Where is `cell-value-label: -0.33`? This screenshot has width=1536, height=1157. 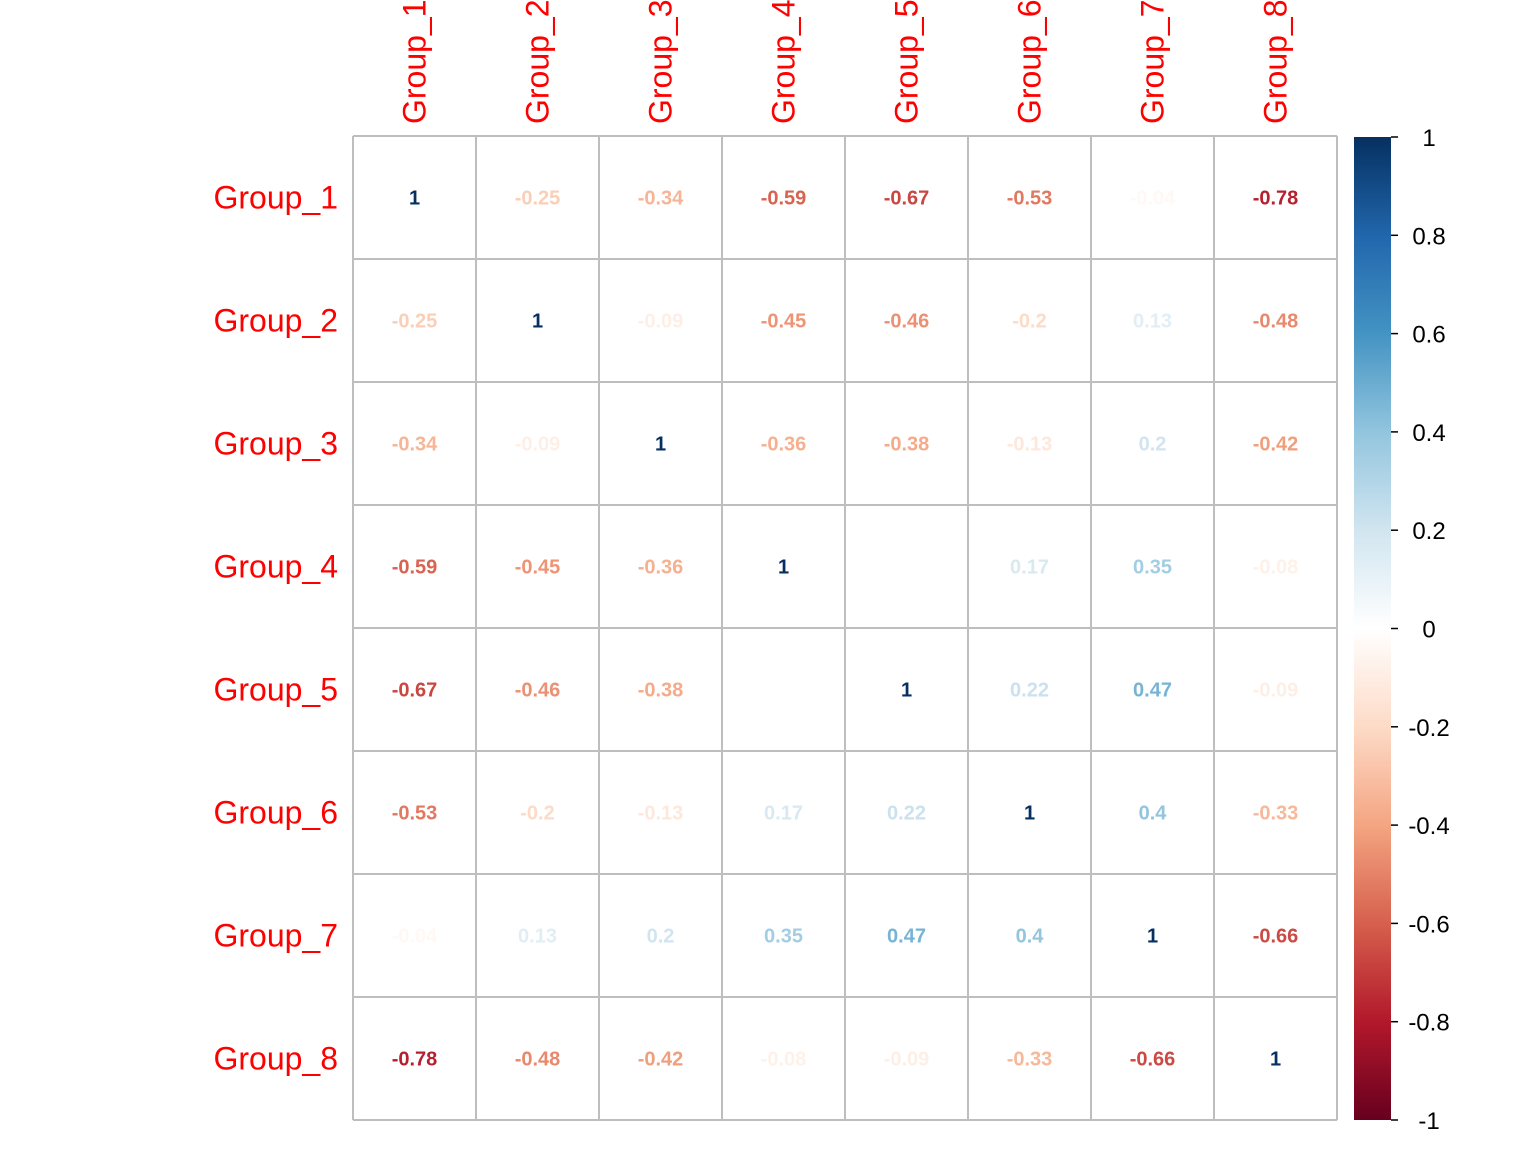 cell-value-label: -0.33 is located at coordinates (1030, 1060).